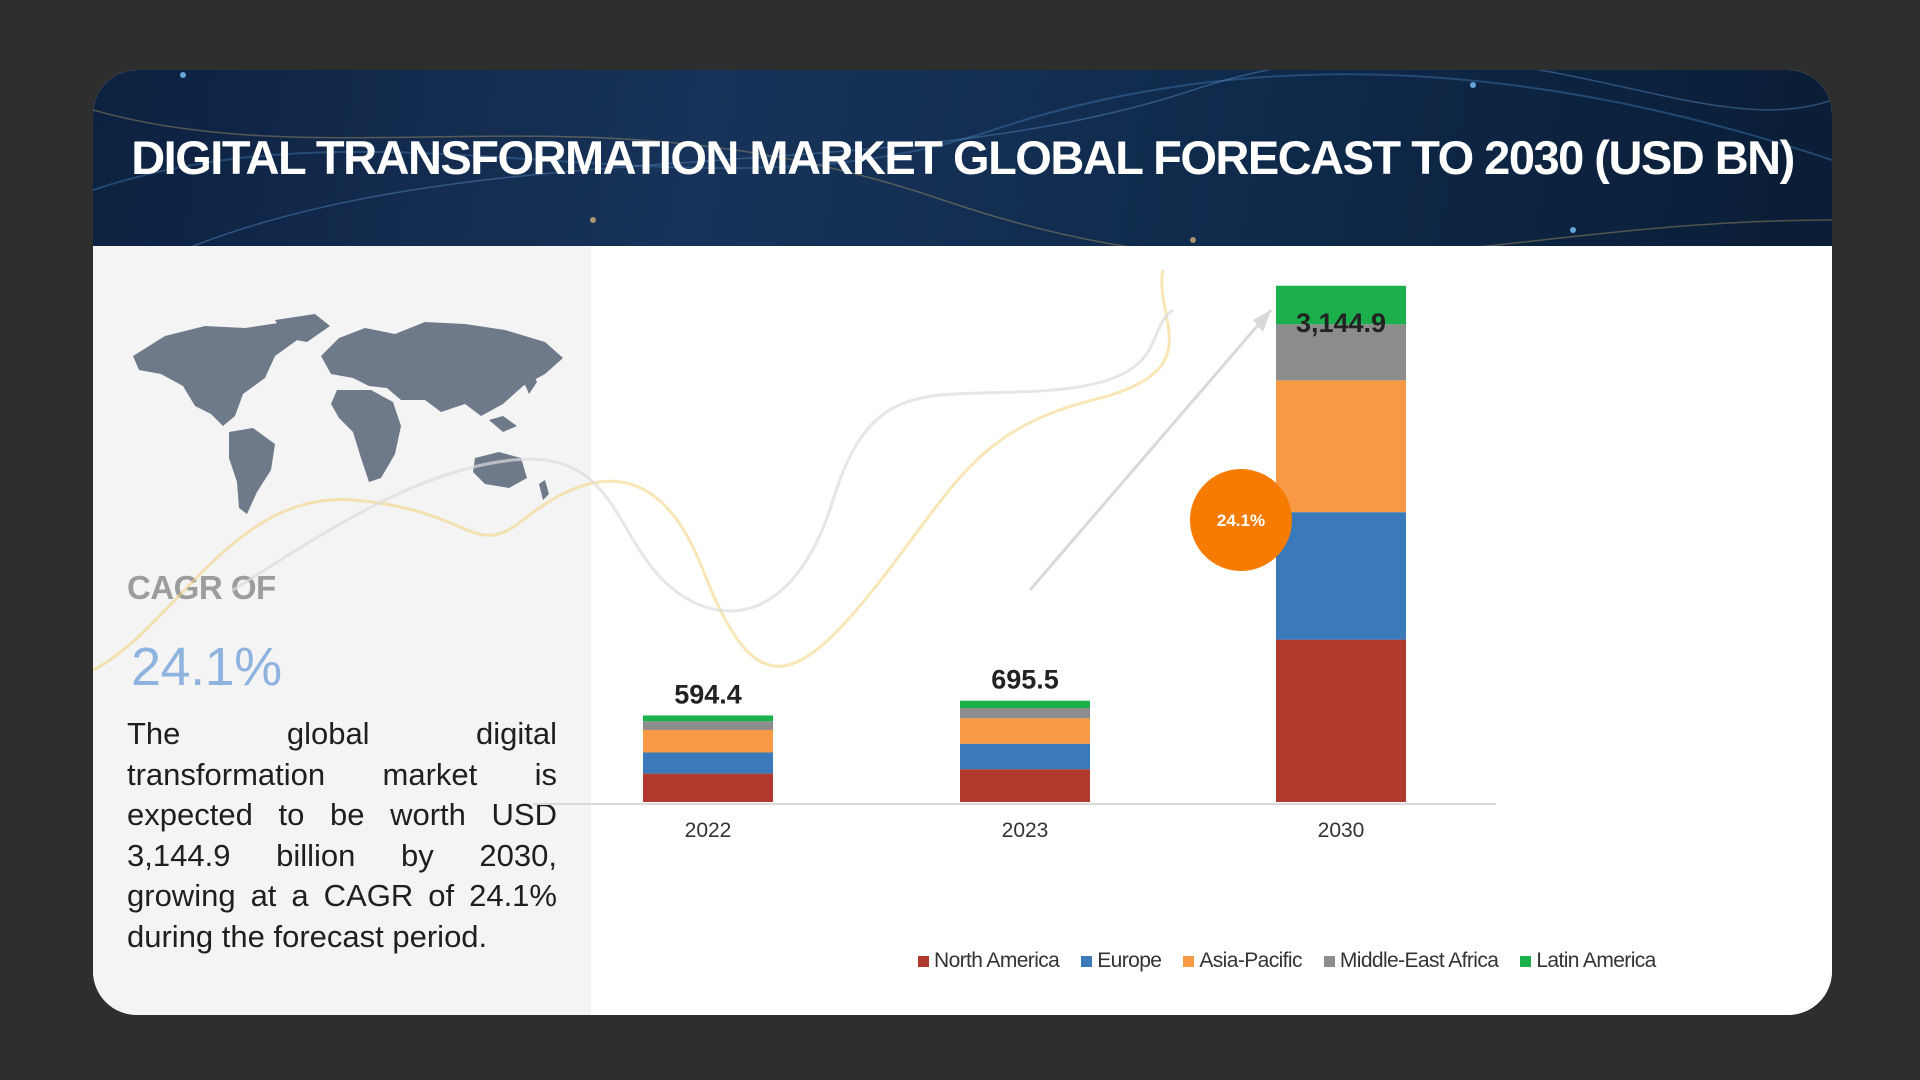  Describe the element at coordinates (1025, 756) in the screenshot. I see `bar-segment-europe-2023` at that location.